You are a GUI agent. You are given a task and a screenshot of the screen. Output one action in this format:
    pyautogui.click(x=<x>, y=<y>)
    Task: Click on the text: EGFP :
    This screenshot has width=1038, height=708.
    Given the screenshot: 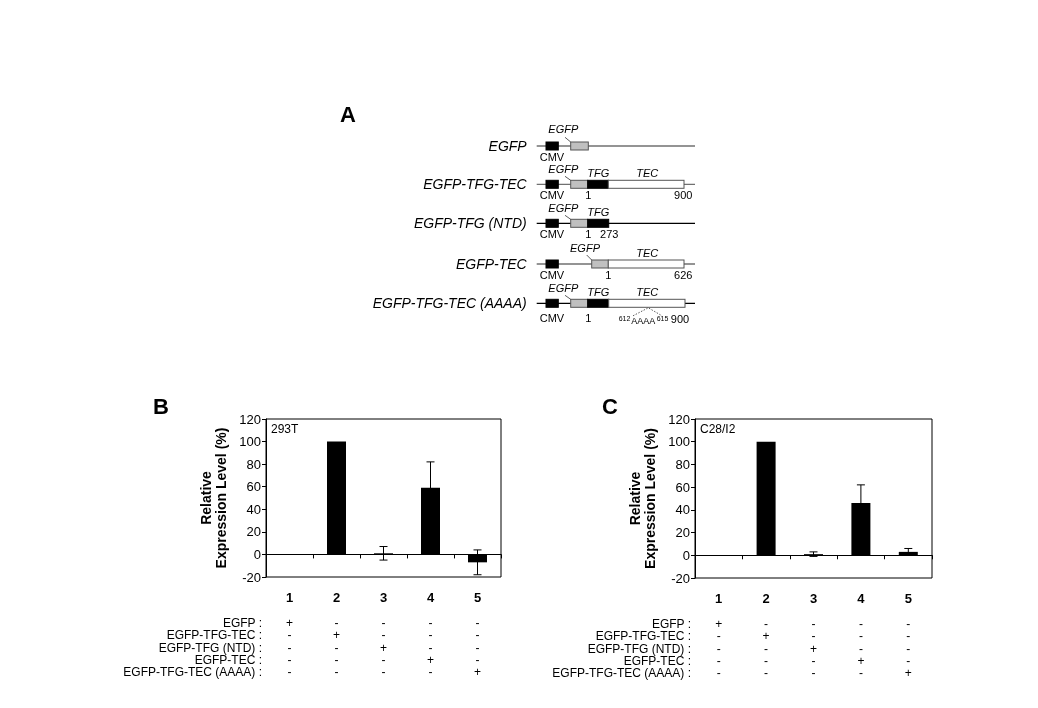 What is the action you would take?
    pyautogui.click(x=242, y=623)
    